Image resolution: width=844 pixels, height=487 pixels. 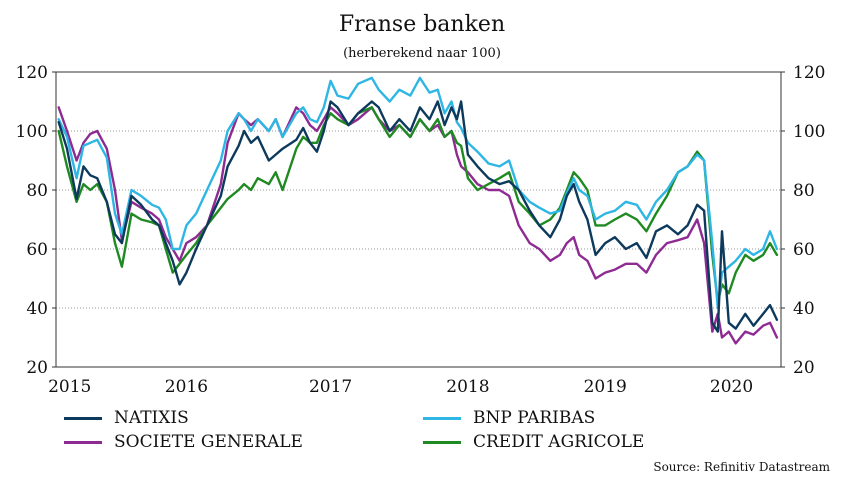 I want to click on y-tick-label-right-20: 20, so click(x=804, y=368).